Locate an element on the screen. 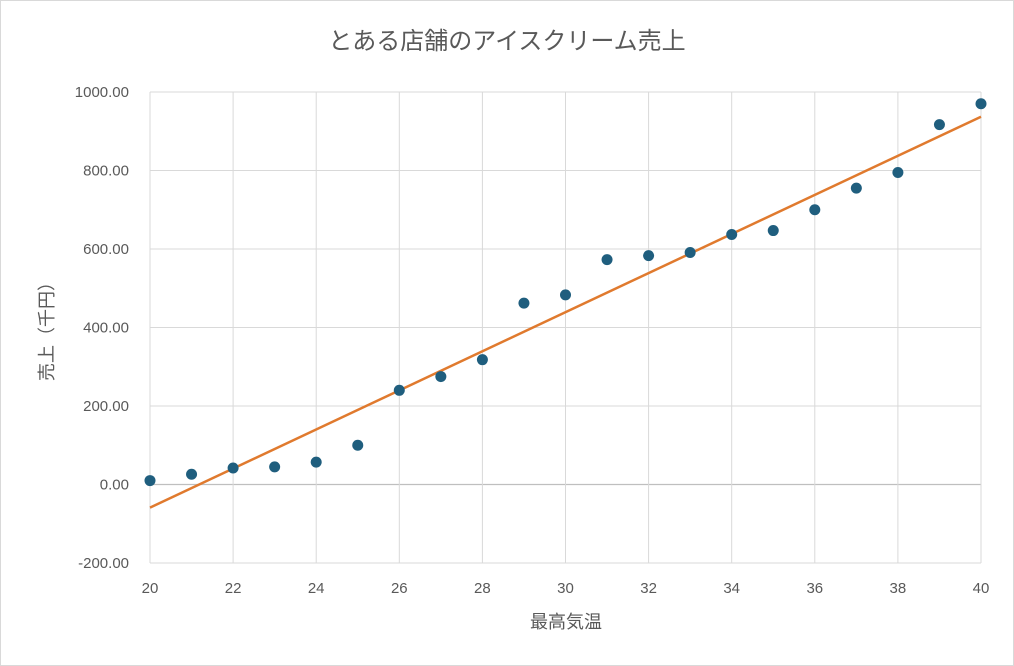  y-tick-label: 0.00 is located at coordinates (114, 485).